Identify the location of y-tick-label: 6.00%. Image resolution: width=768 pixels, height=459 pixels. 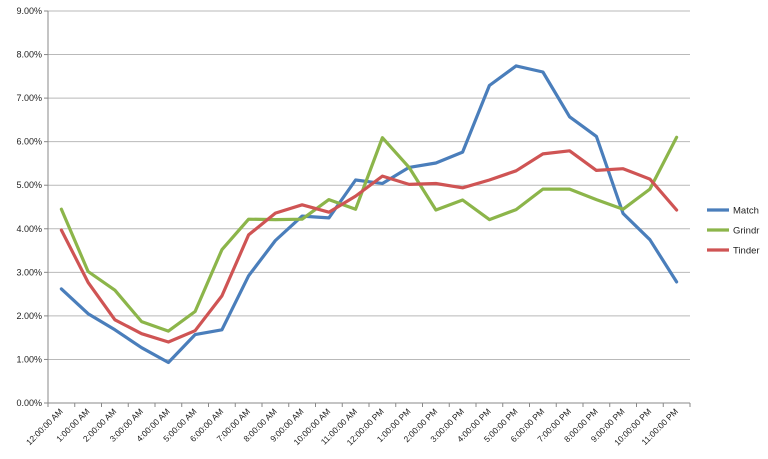
(29, 142).